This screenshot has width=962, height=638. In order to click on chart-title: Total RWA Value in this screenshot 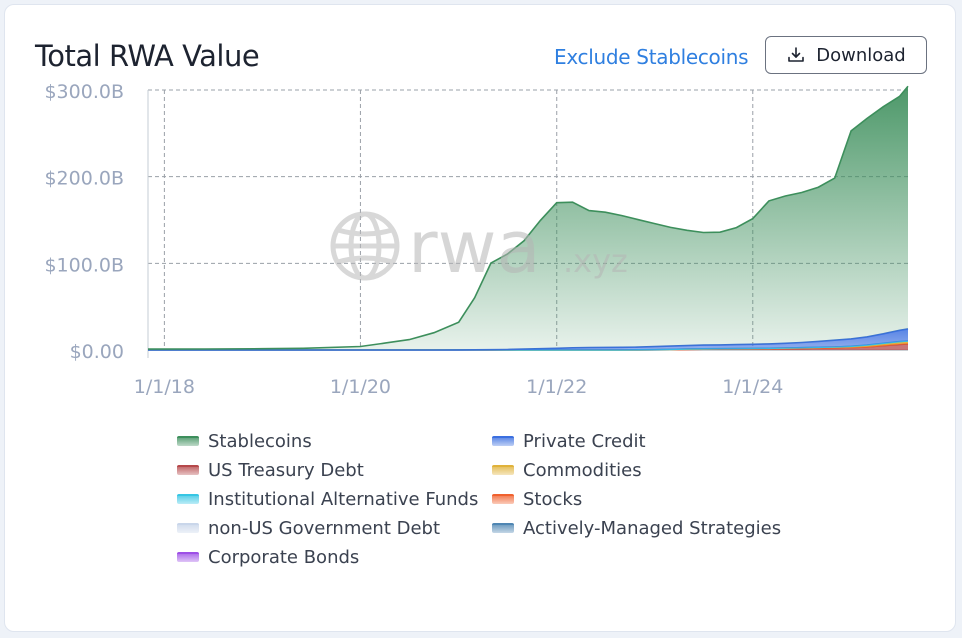, I will do `click(147, 56)`.